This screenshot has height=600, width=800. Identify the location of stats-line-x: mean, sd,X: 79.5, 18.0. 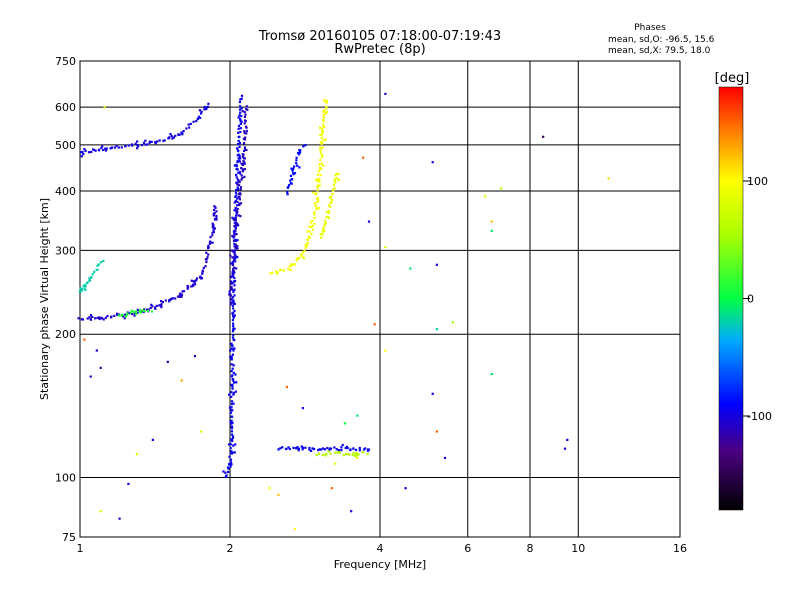
(659, 51).